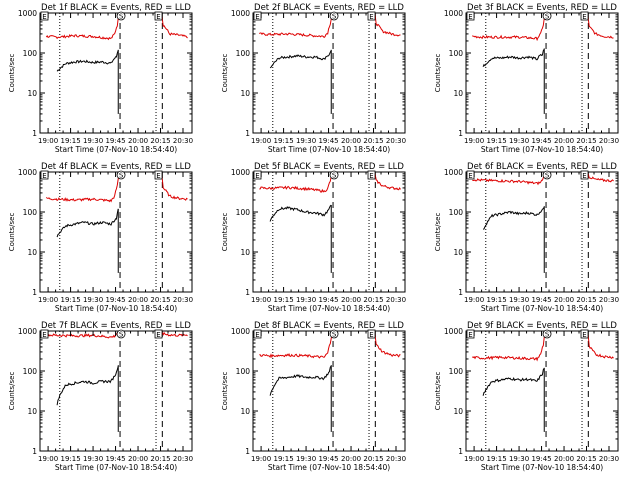 Image resolution: width=640 pixels, height=480 pixels. What do you see at coordinates (542, 326) in the screenshot?
I see `panel-title: Det 9f BLACK = Events, RED = LLD` at bounding box center [542, 326].